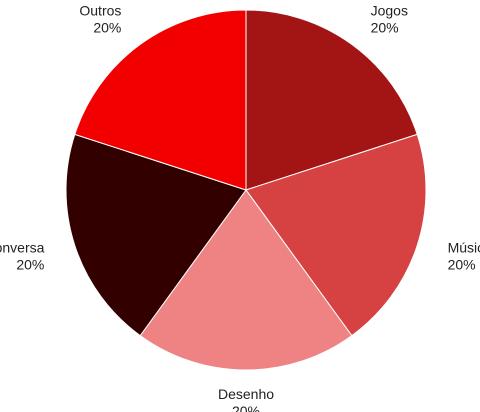 The image size is (480, 412). I want to click on pie-label-musica: Música20%, so click(464, 256).